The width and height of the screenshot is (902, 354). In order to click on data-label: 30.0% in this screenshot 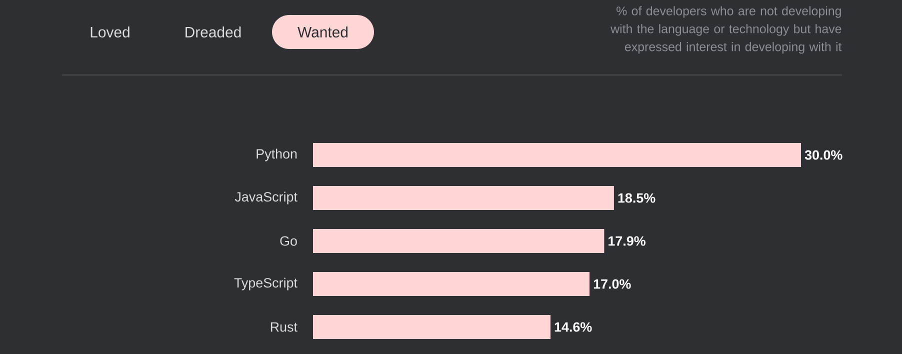, I will do `click(823, 155)`.